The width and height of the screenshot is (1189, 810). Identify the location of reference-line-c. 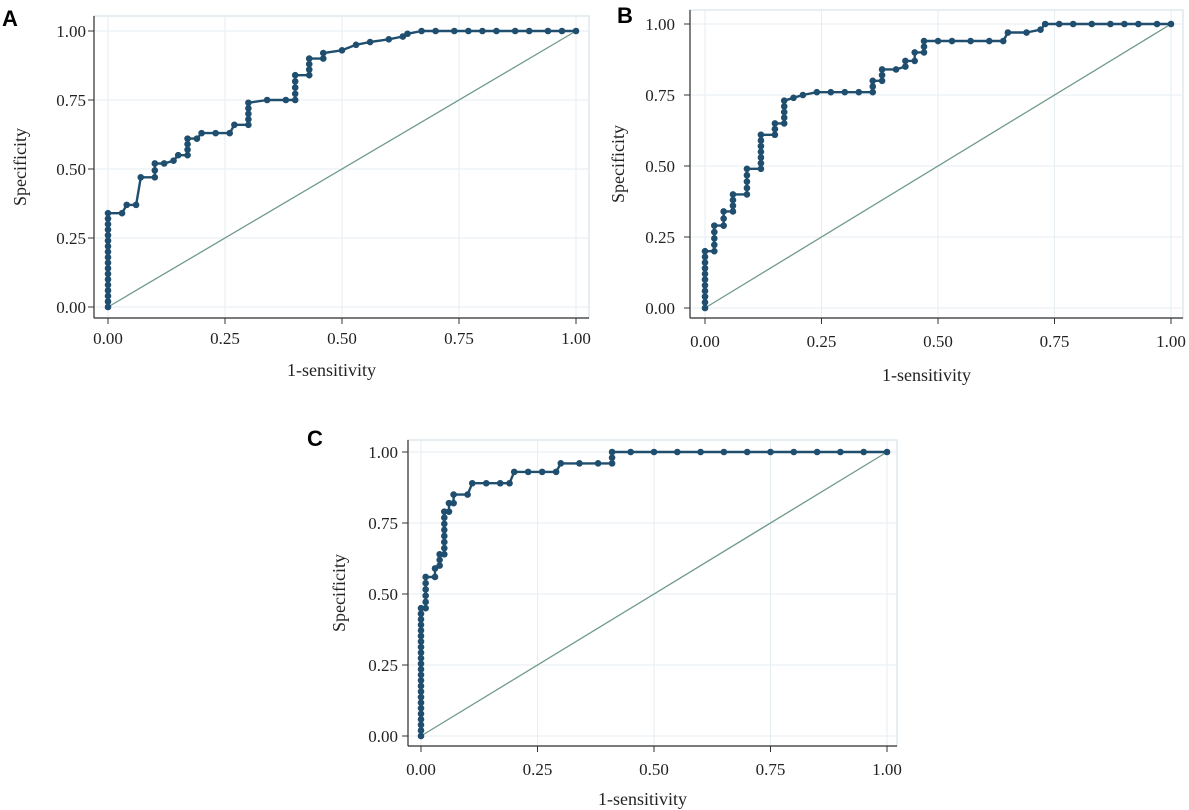
(654, 594).